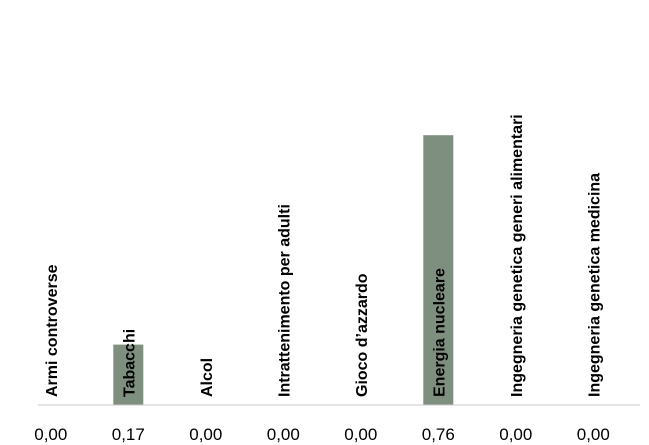 The width and height of the screenshot is (649, 445). Describe the element at coordinates (129, 363) in the screenshot. I see `category-label: Tabacchi` at that location.